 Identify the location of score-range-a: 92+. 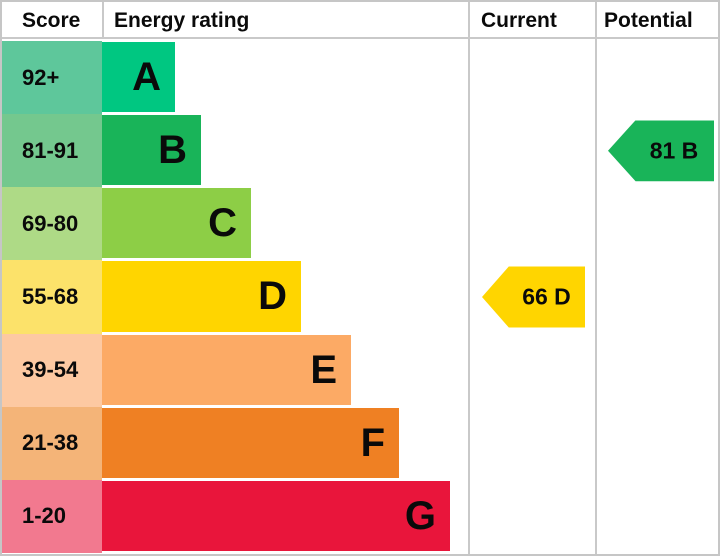
(52, 78).